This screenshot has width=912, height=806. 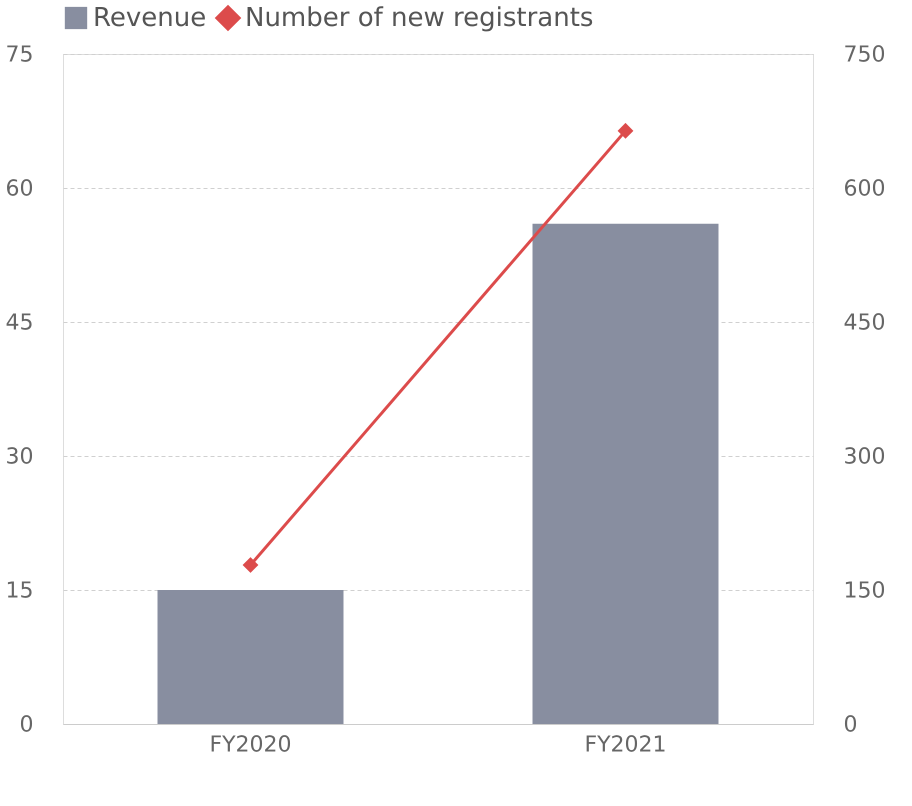 I want to click on y-tick-label: 15, so click(x=20, y=591).